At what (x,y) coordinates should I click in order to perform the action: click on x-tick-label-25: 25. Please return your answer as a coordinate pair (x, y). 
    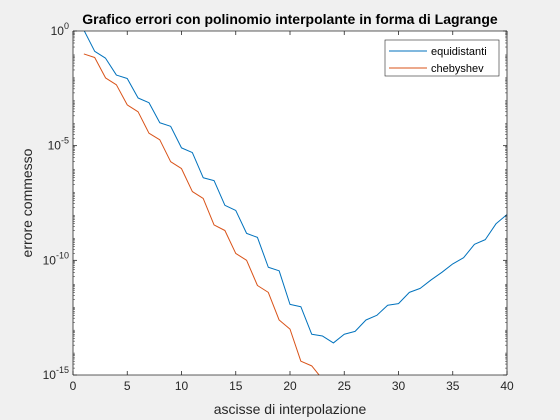
    Looking at the image, I should click on (345, 386).